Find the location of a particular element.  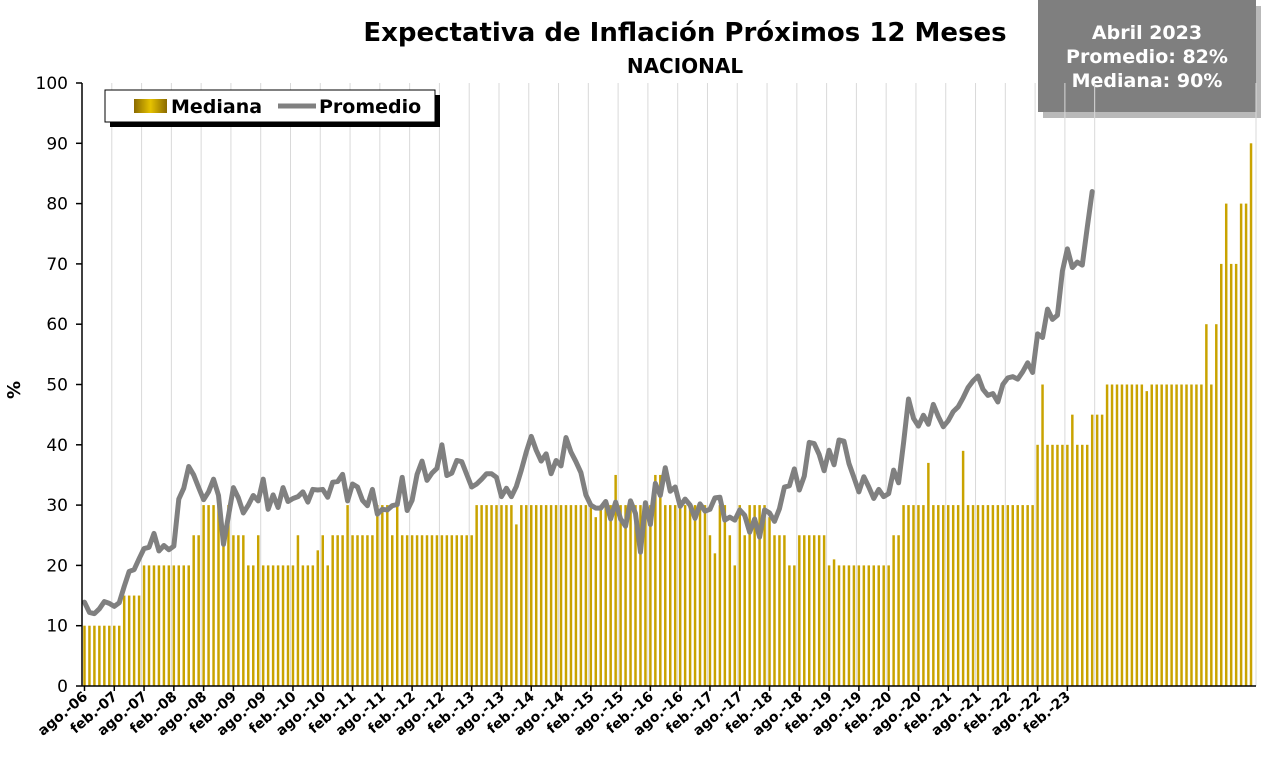

chart-subtitle: NACIONAL is located at coordinates (685, 66).